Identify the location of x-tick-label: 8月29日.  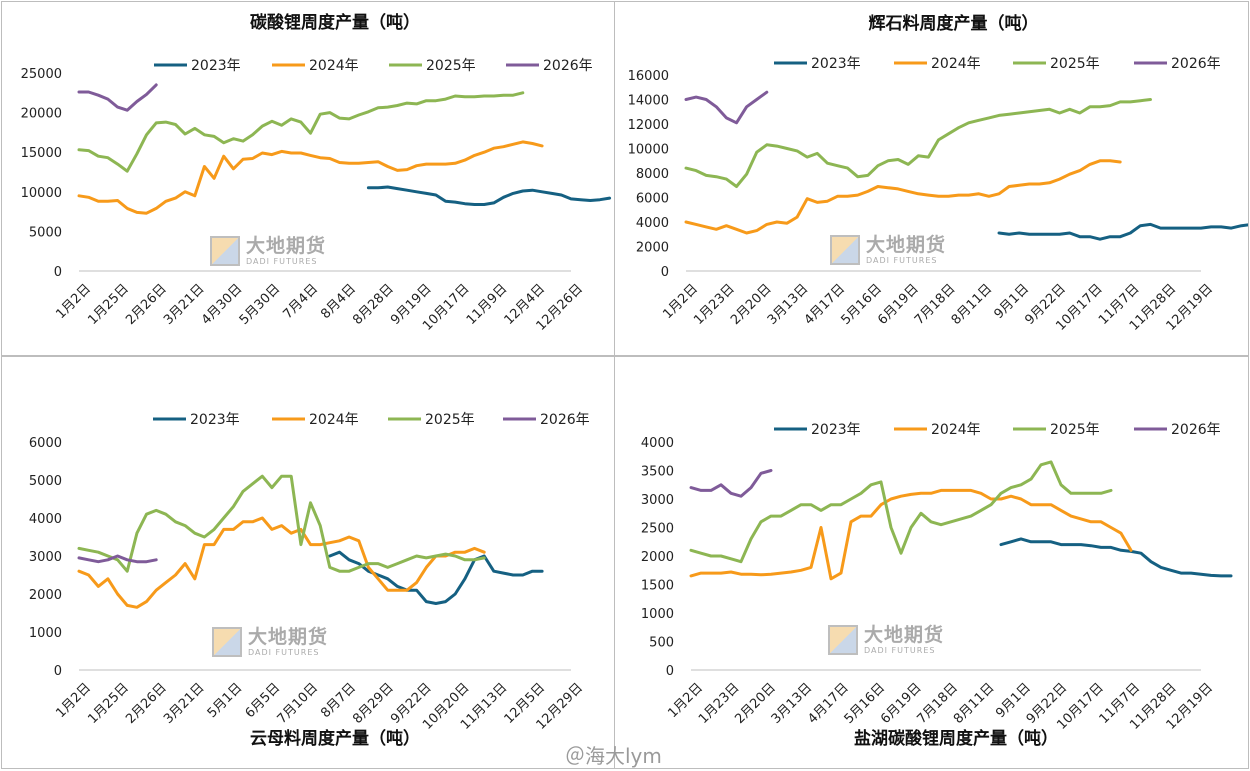
(373, 703).